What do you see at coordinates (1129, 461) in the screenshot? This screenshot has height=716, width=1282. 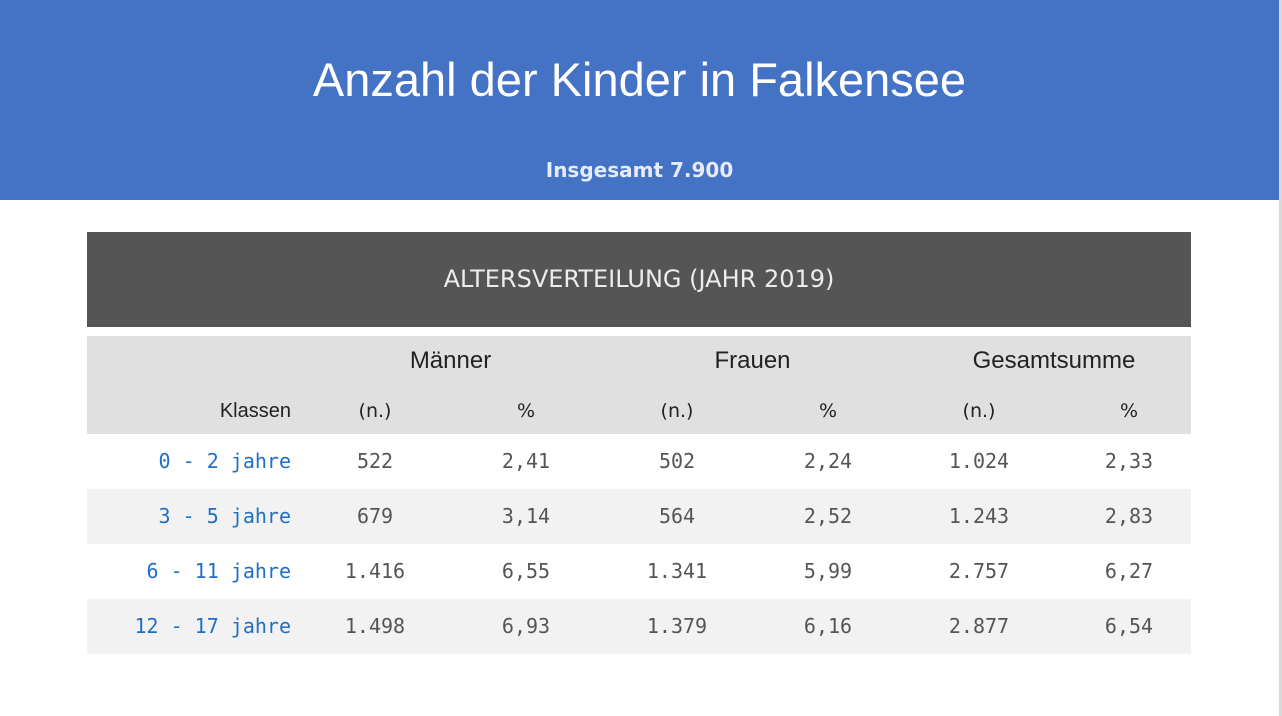 I see `gesamt-percent: 2,33` at bounding box center [1129, 461].